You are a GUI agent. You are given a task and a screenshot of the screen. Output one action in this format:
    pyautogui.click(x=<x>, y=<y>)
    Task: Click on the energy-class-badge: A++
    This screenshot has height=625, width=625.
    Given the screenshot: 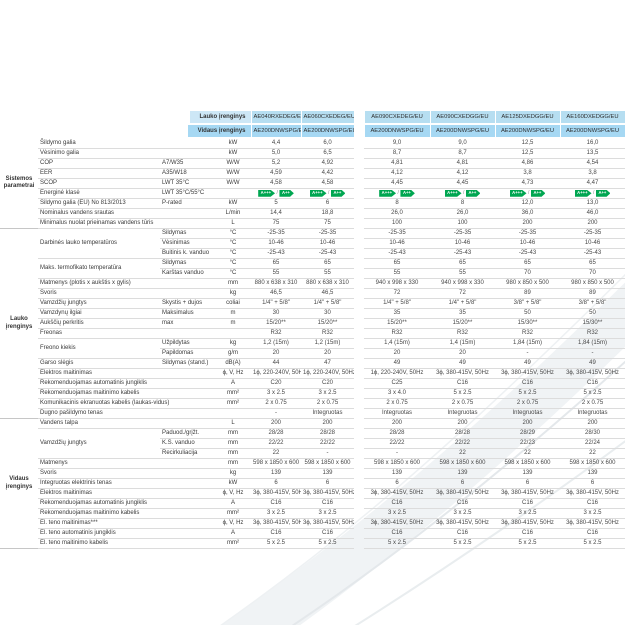 What is the action you would take?
    pyautogui.click(x=407, y=193)
    